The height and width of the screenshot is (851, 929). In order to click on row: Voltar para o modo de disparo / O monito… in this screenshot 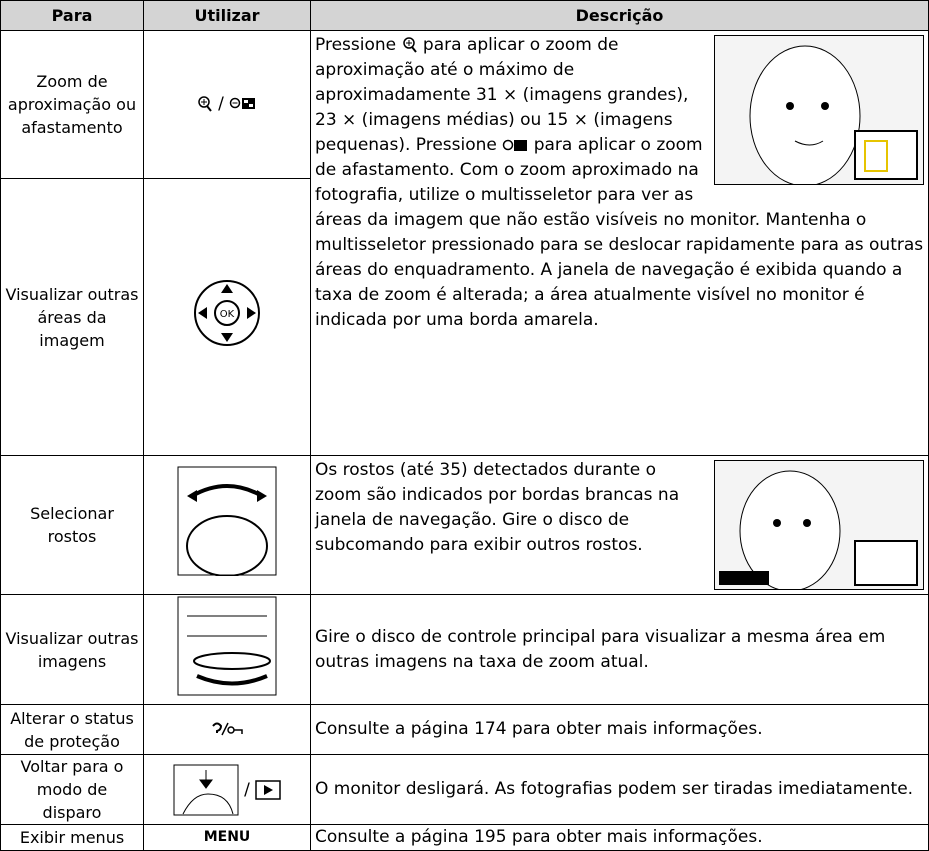, I will do `click(464, 789)`.